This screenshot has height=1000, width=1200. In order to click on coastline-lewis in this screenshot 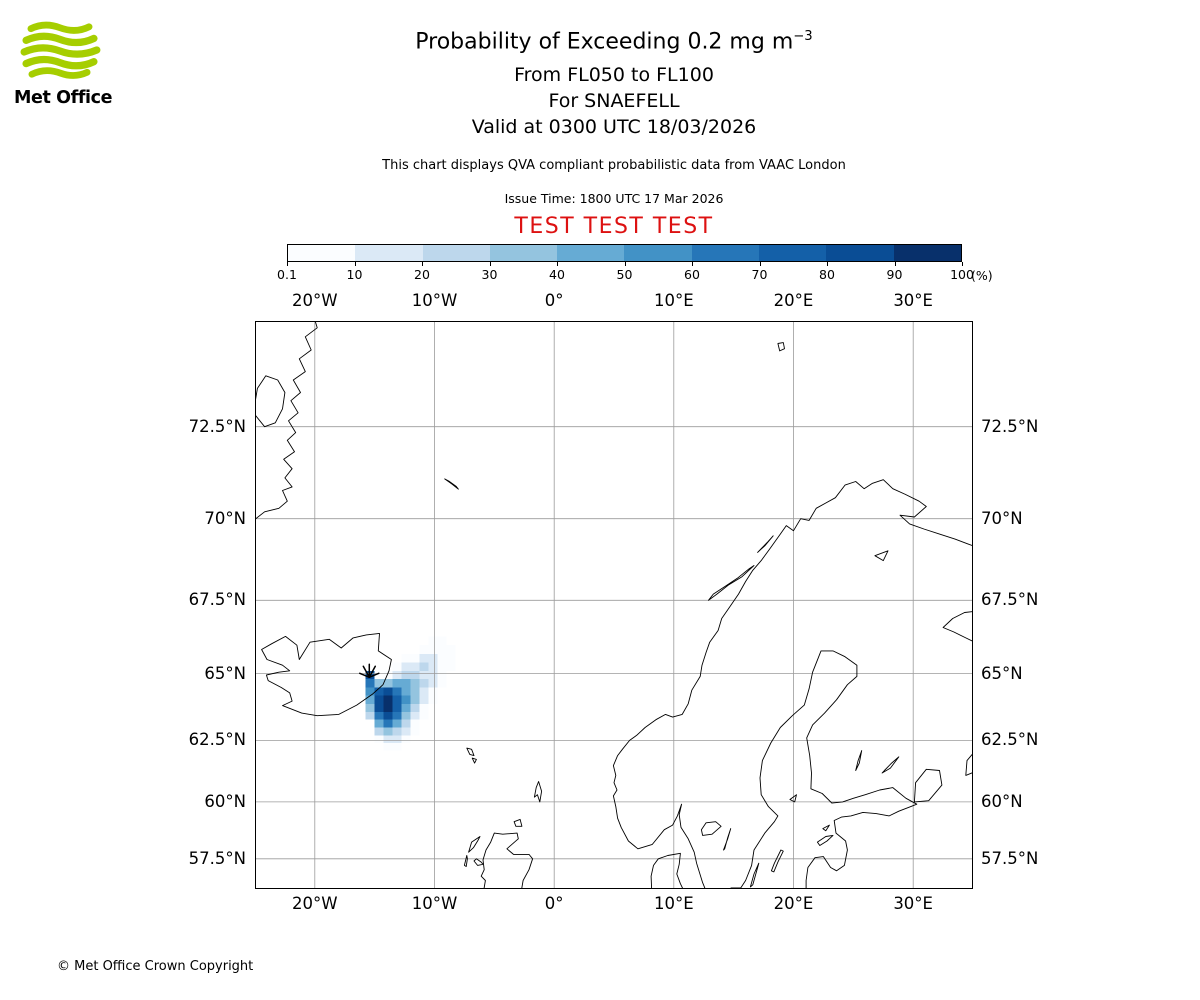, I will do `click(474, 844)`.